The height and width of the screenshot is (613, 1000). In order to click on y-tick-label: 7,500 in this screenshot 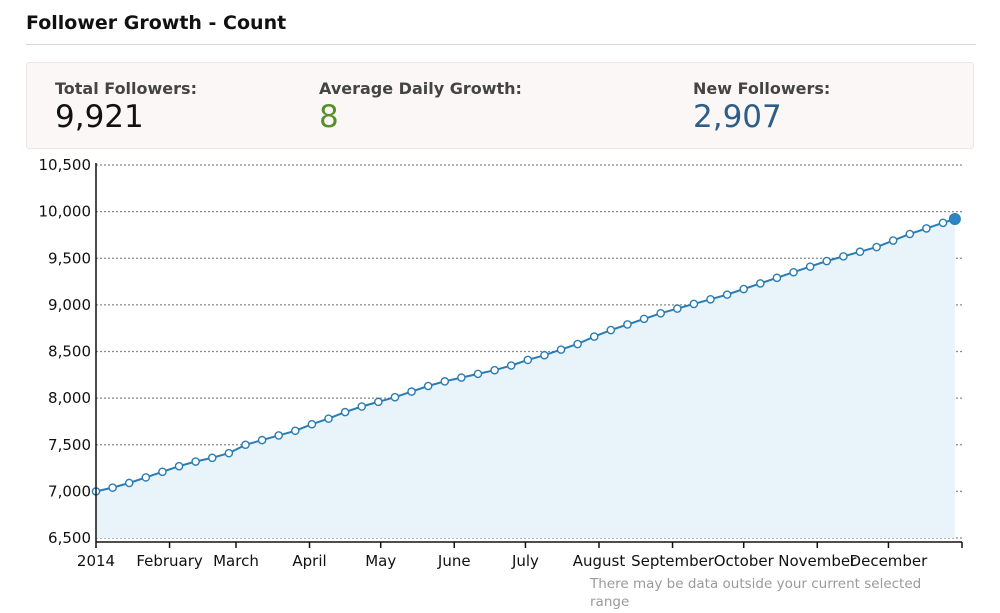, I will do `click(69, 445)`.